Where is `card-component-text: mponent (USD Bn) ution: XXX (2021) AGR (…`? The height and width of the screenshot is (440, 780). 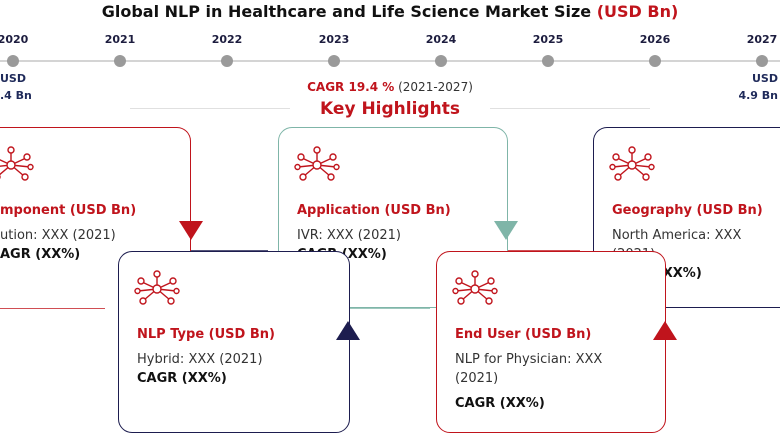 card-component-text: mponent (USD Bn) ution: XXX (2021) AGR (… is located at coordinates (68, 232).